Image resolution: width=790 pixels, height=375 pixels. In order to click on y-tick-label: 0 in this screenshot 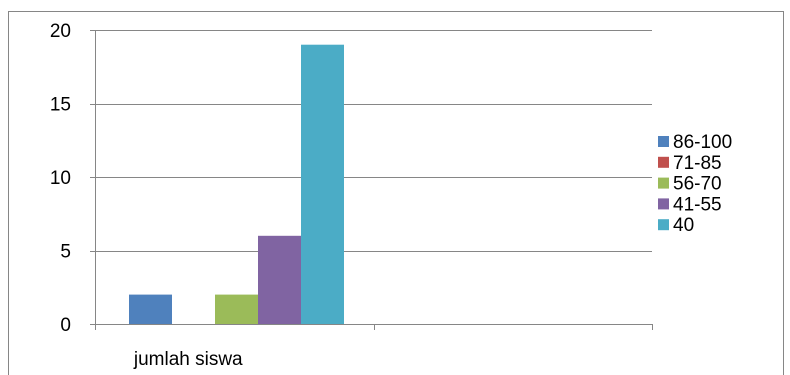, I will do `click(65, 325)`.